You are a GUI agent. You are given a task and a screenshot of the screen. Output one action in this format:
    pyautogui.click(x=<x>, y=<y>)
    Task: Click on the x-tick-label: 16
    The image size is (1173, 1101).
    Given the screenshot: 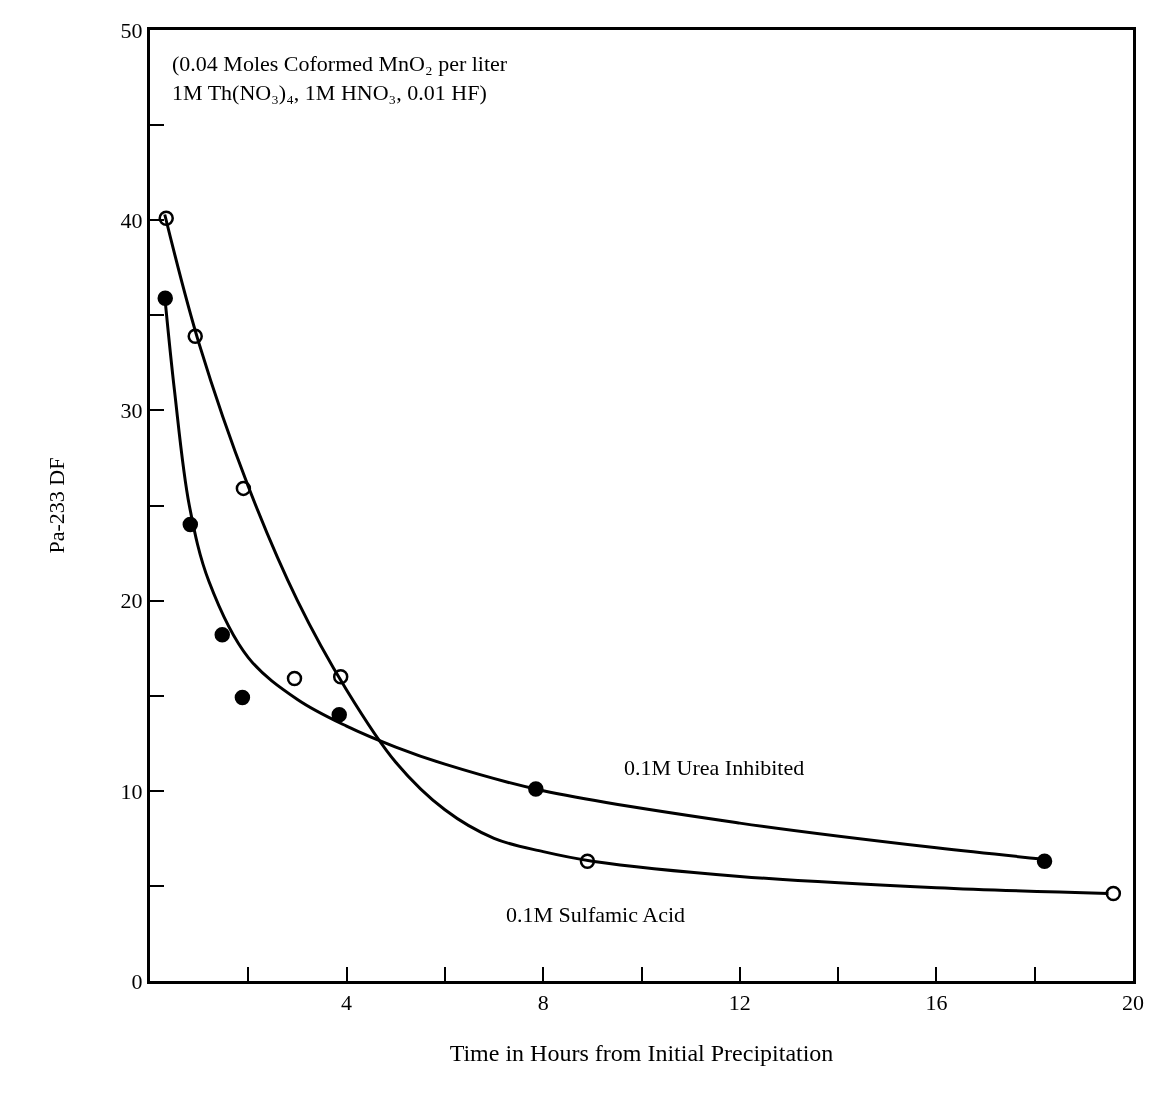 What is the action you would take?
    pyautogui.click(x=936, y=1003)
    